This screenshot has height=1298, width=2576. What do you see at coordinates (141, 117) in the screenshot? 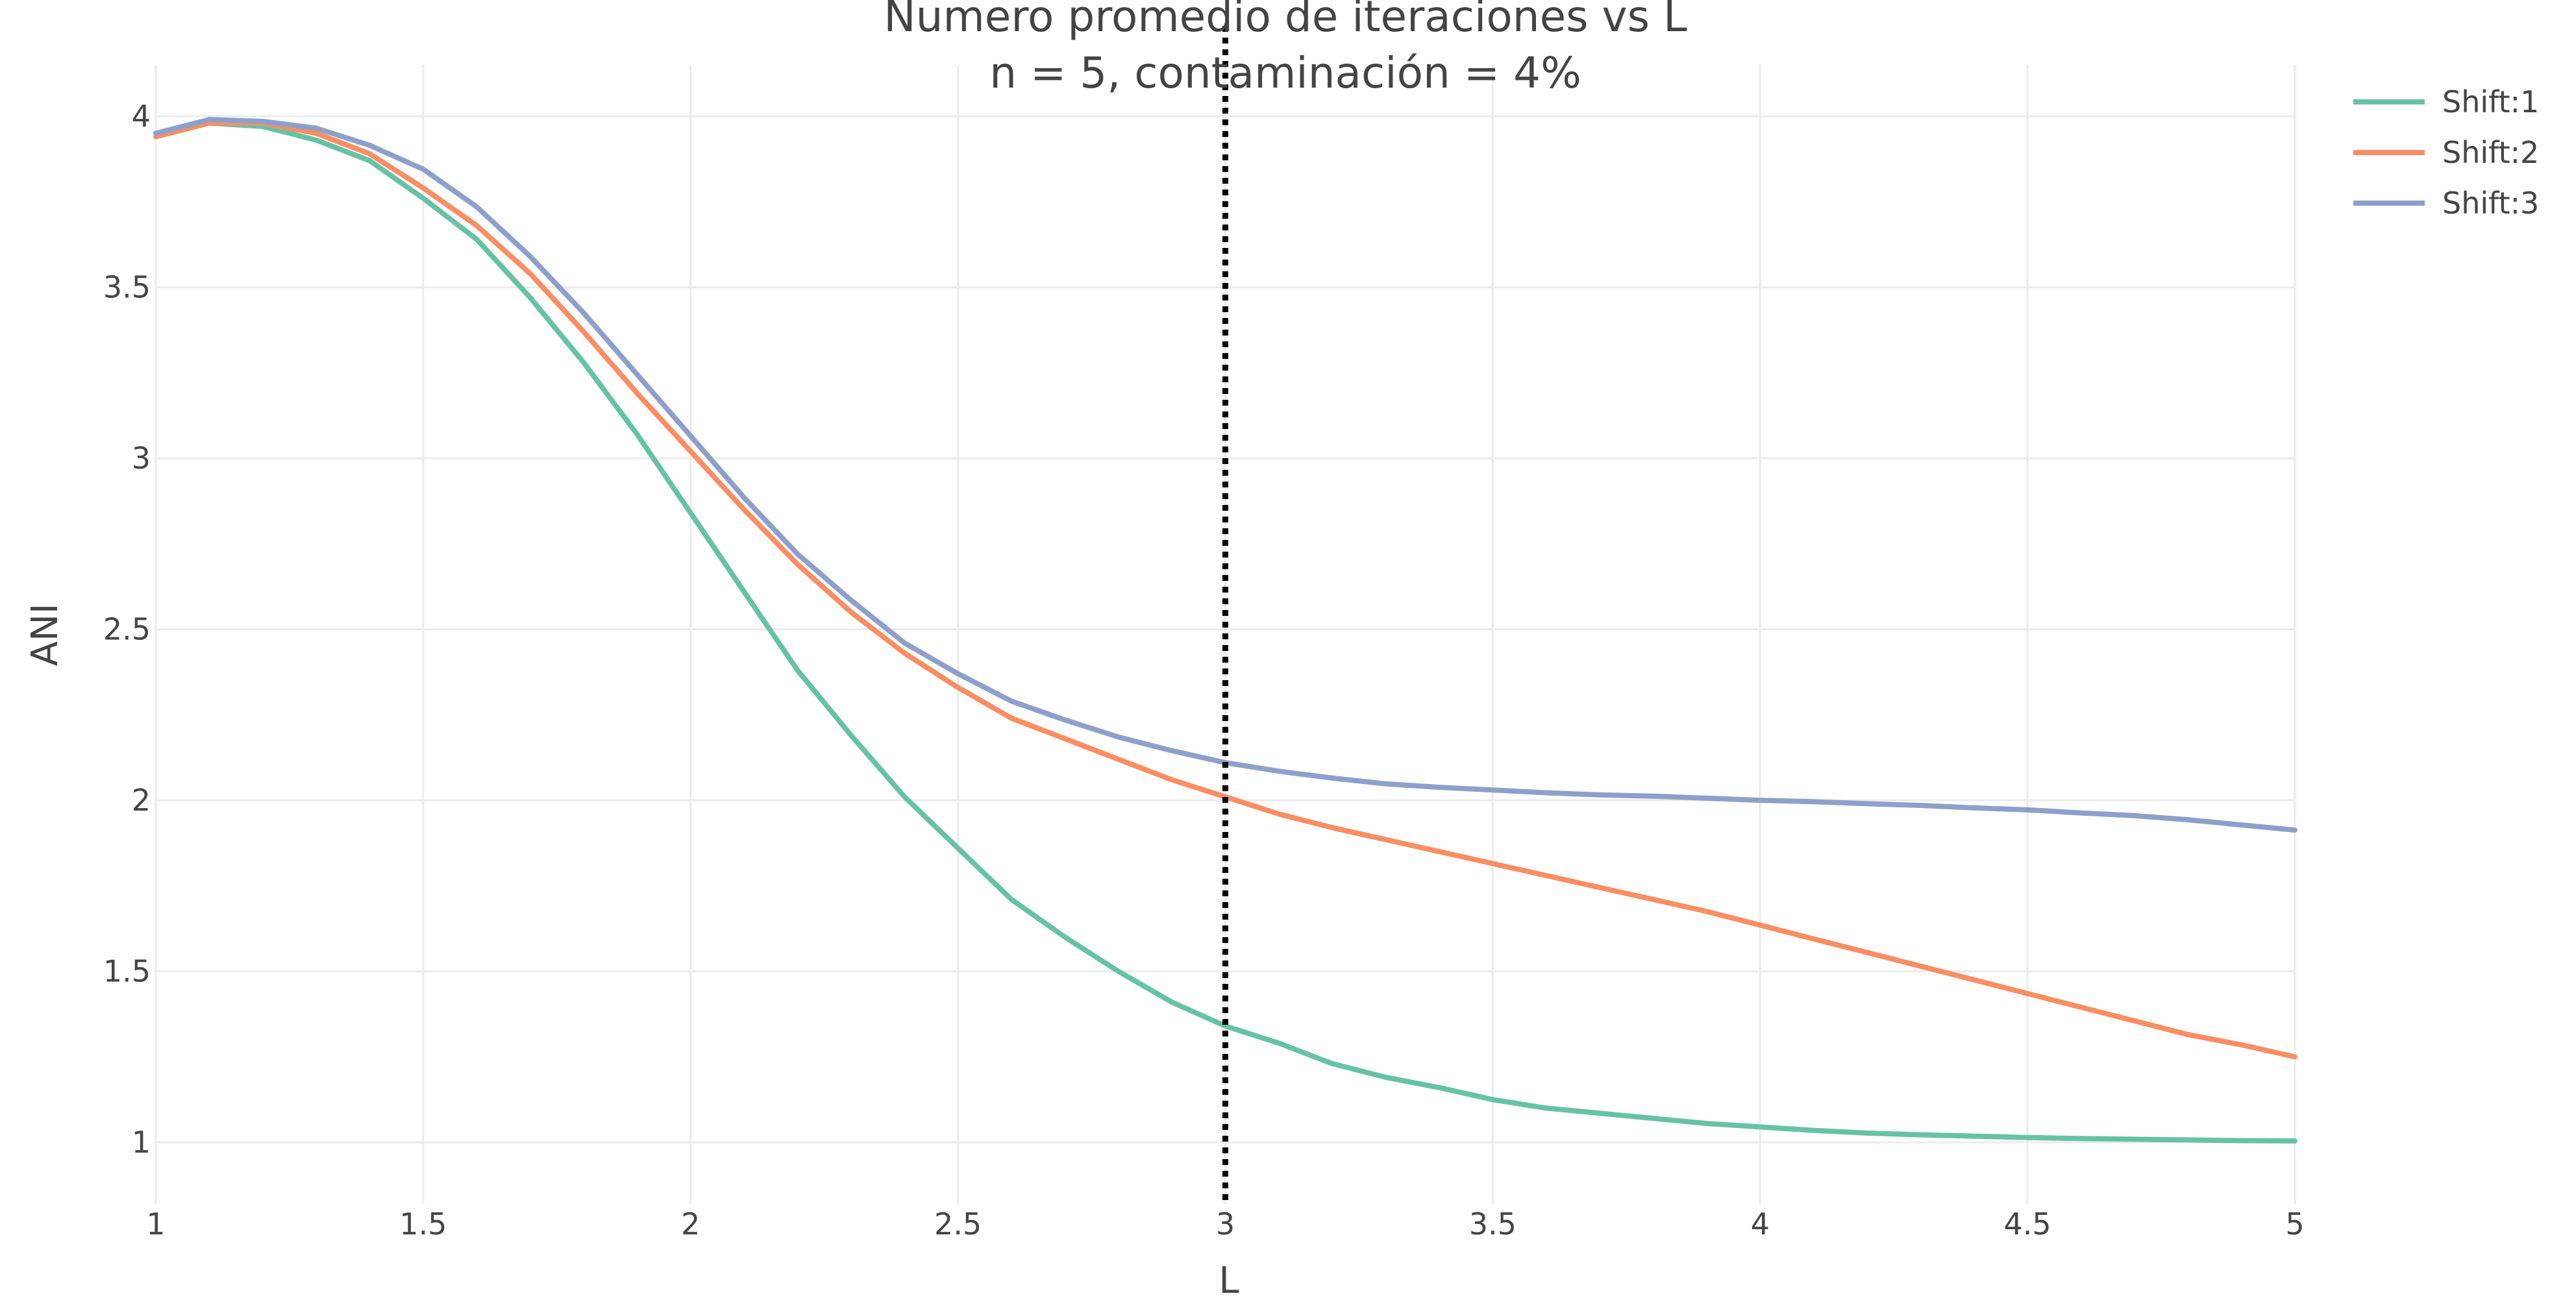
I see `y-tick-label: 4` at bounding box center [141, 117].